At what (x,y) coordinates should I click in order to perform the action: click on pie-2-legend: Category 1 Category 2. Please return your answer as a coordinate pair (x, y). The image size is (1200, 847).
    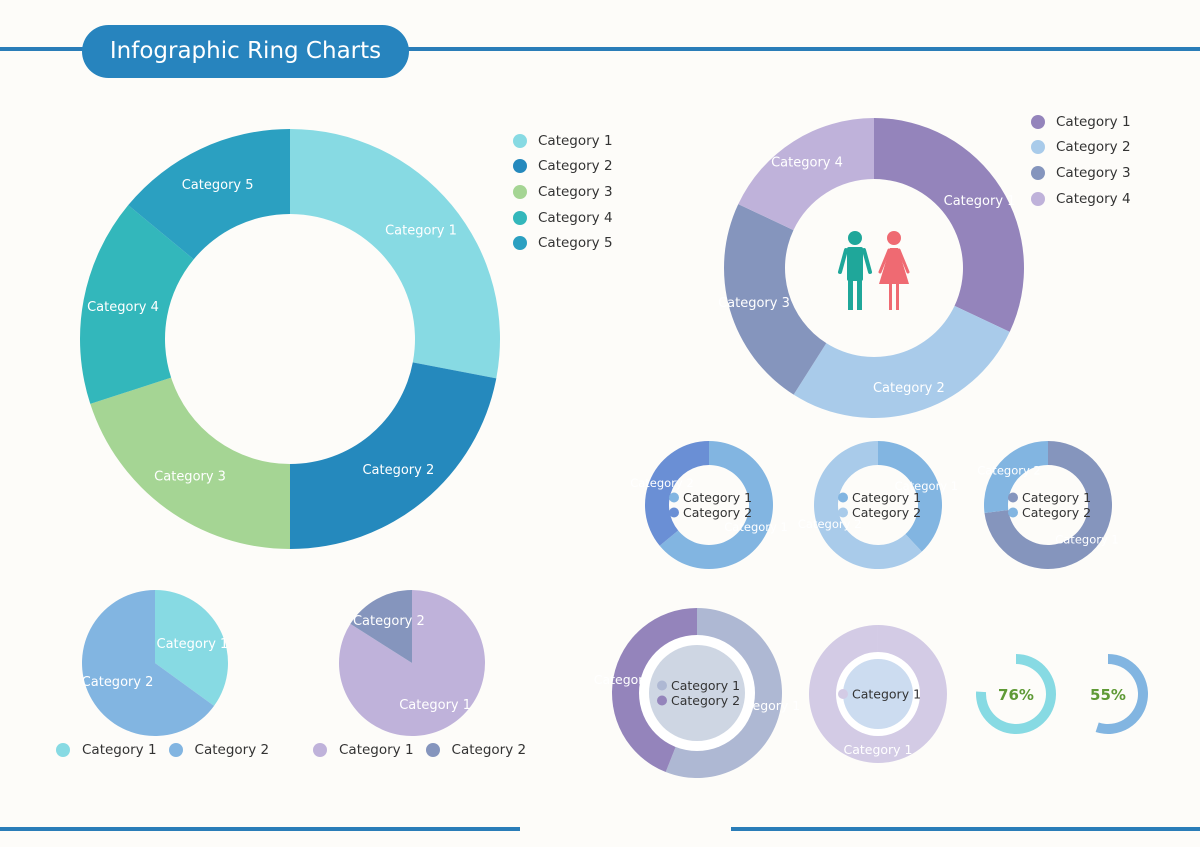
    Looking at the image, I should click on (425, 750).